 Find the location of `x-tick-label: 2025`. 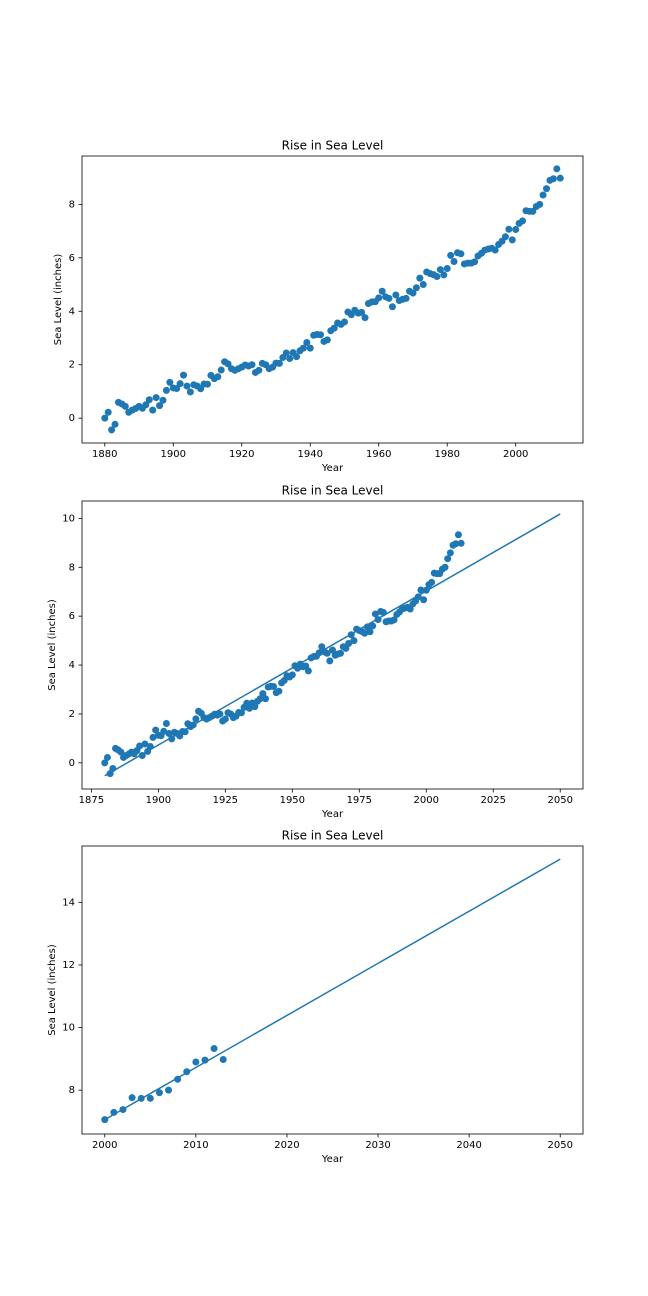

x-tick-label: 2025 is located at coordinates (493, 800).